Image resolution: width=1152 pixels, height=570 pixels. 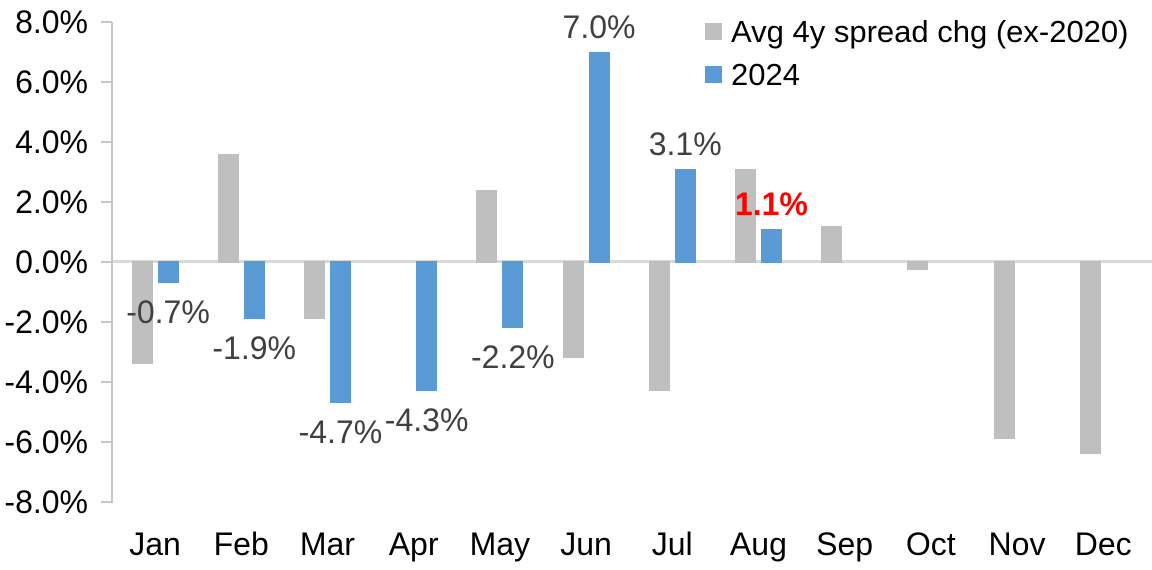 What do you see at coordinates (106, 142) in the screenshot?
I see `y-tick-mark-4.0%` at bounding box center [106, 142].